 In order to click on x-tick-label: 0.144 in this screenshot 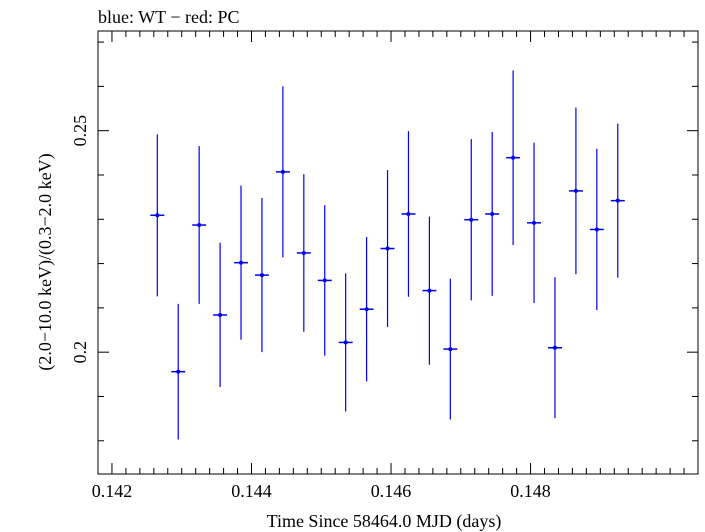, I will do `click(251, 491)`.